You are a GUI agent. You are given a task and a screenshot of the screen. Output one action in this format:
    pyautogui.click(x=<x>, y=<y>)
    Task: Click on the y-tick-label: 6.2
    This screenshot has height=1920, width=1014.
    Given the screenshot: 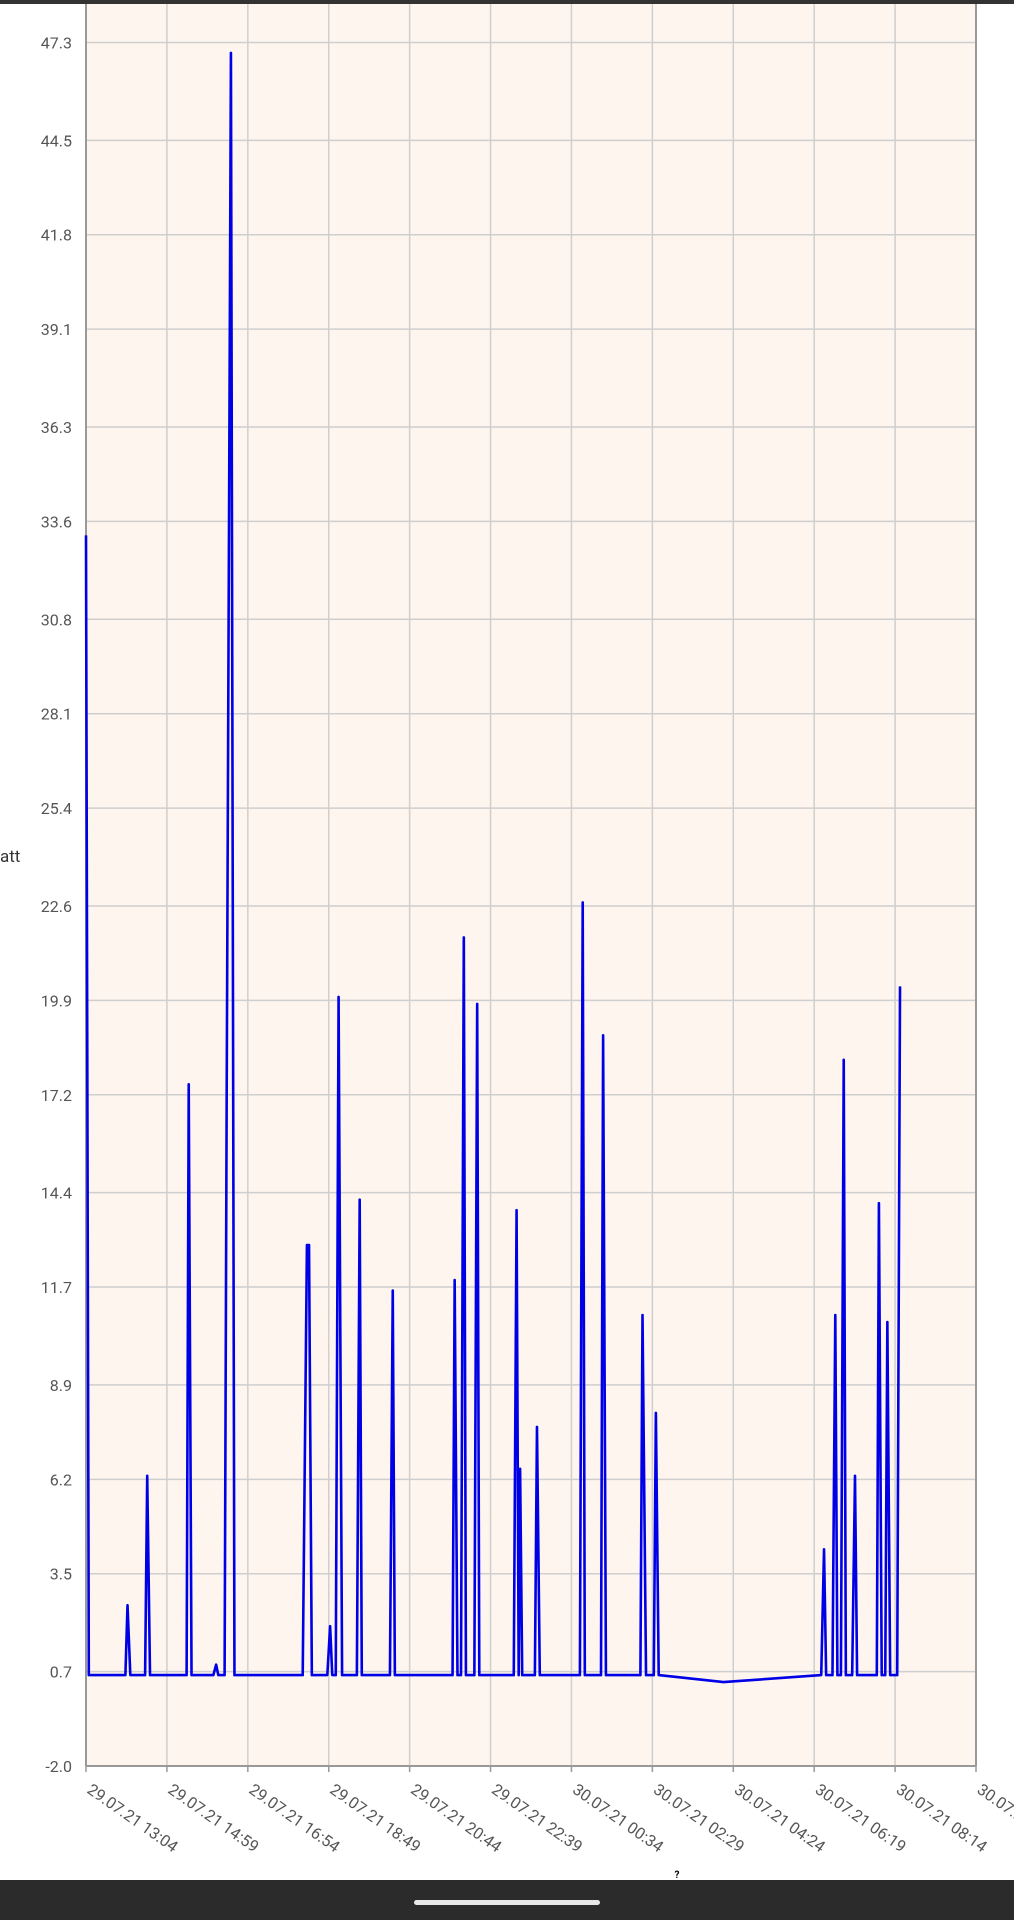 What is the action you would take?
    pyautogui.click(x=61, y=1479)
    